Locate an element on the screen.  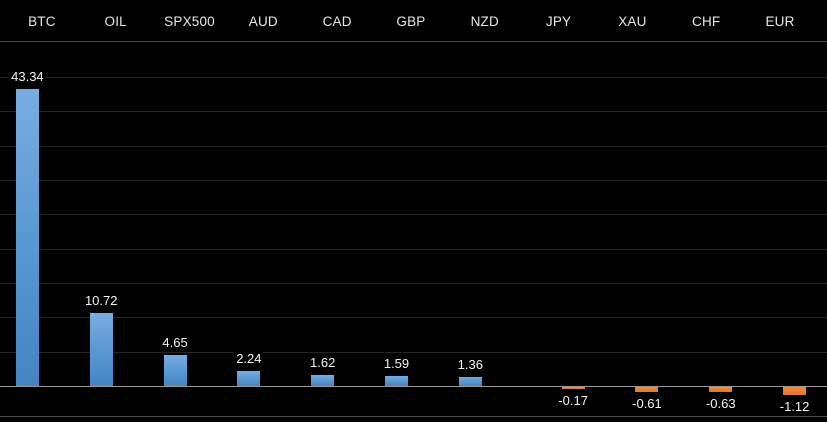
column-header-btc: BTC is located at coordinates (42, 21).